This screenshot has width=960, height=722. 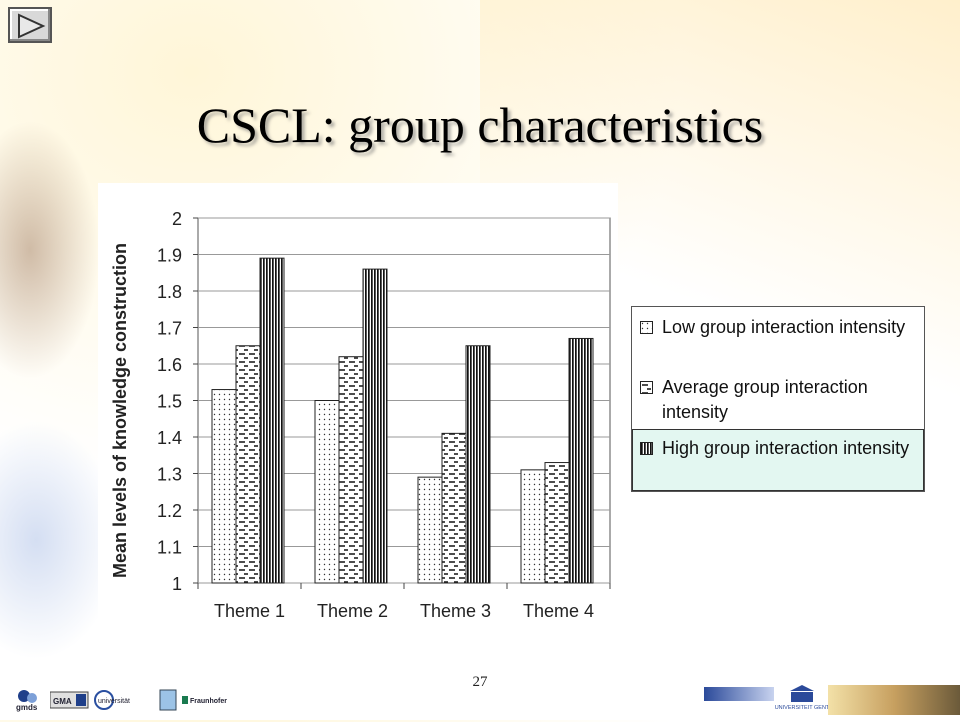 What do you see at coordinates (480, 682) in the screenshot?
I see `page-number: 27` at bounding box center [480, 682].